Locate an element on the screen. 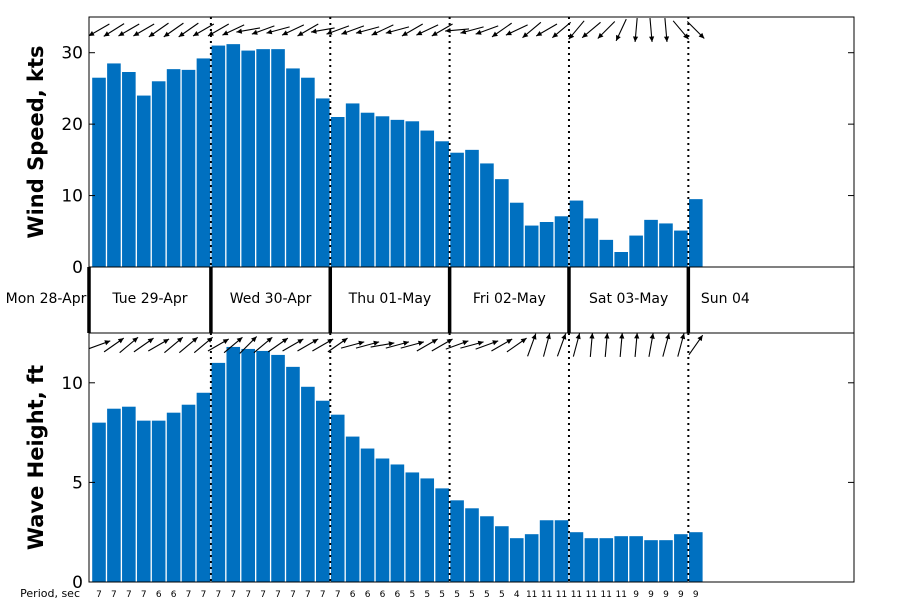 The height and width of the screenshot is (600, 900). period-value: 11 is located at coordinates (620, 595).